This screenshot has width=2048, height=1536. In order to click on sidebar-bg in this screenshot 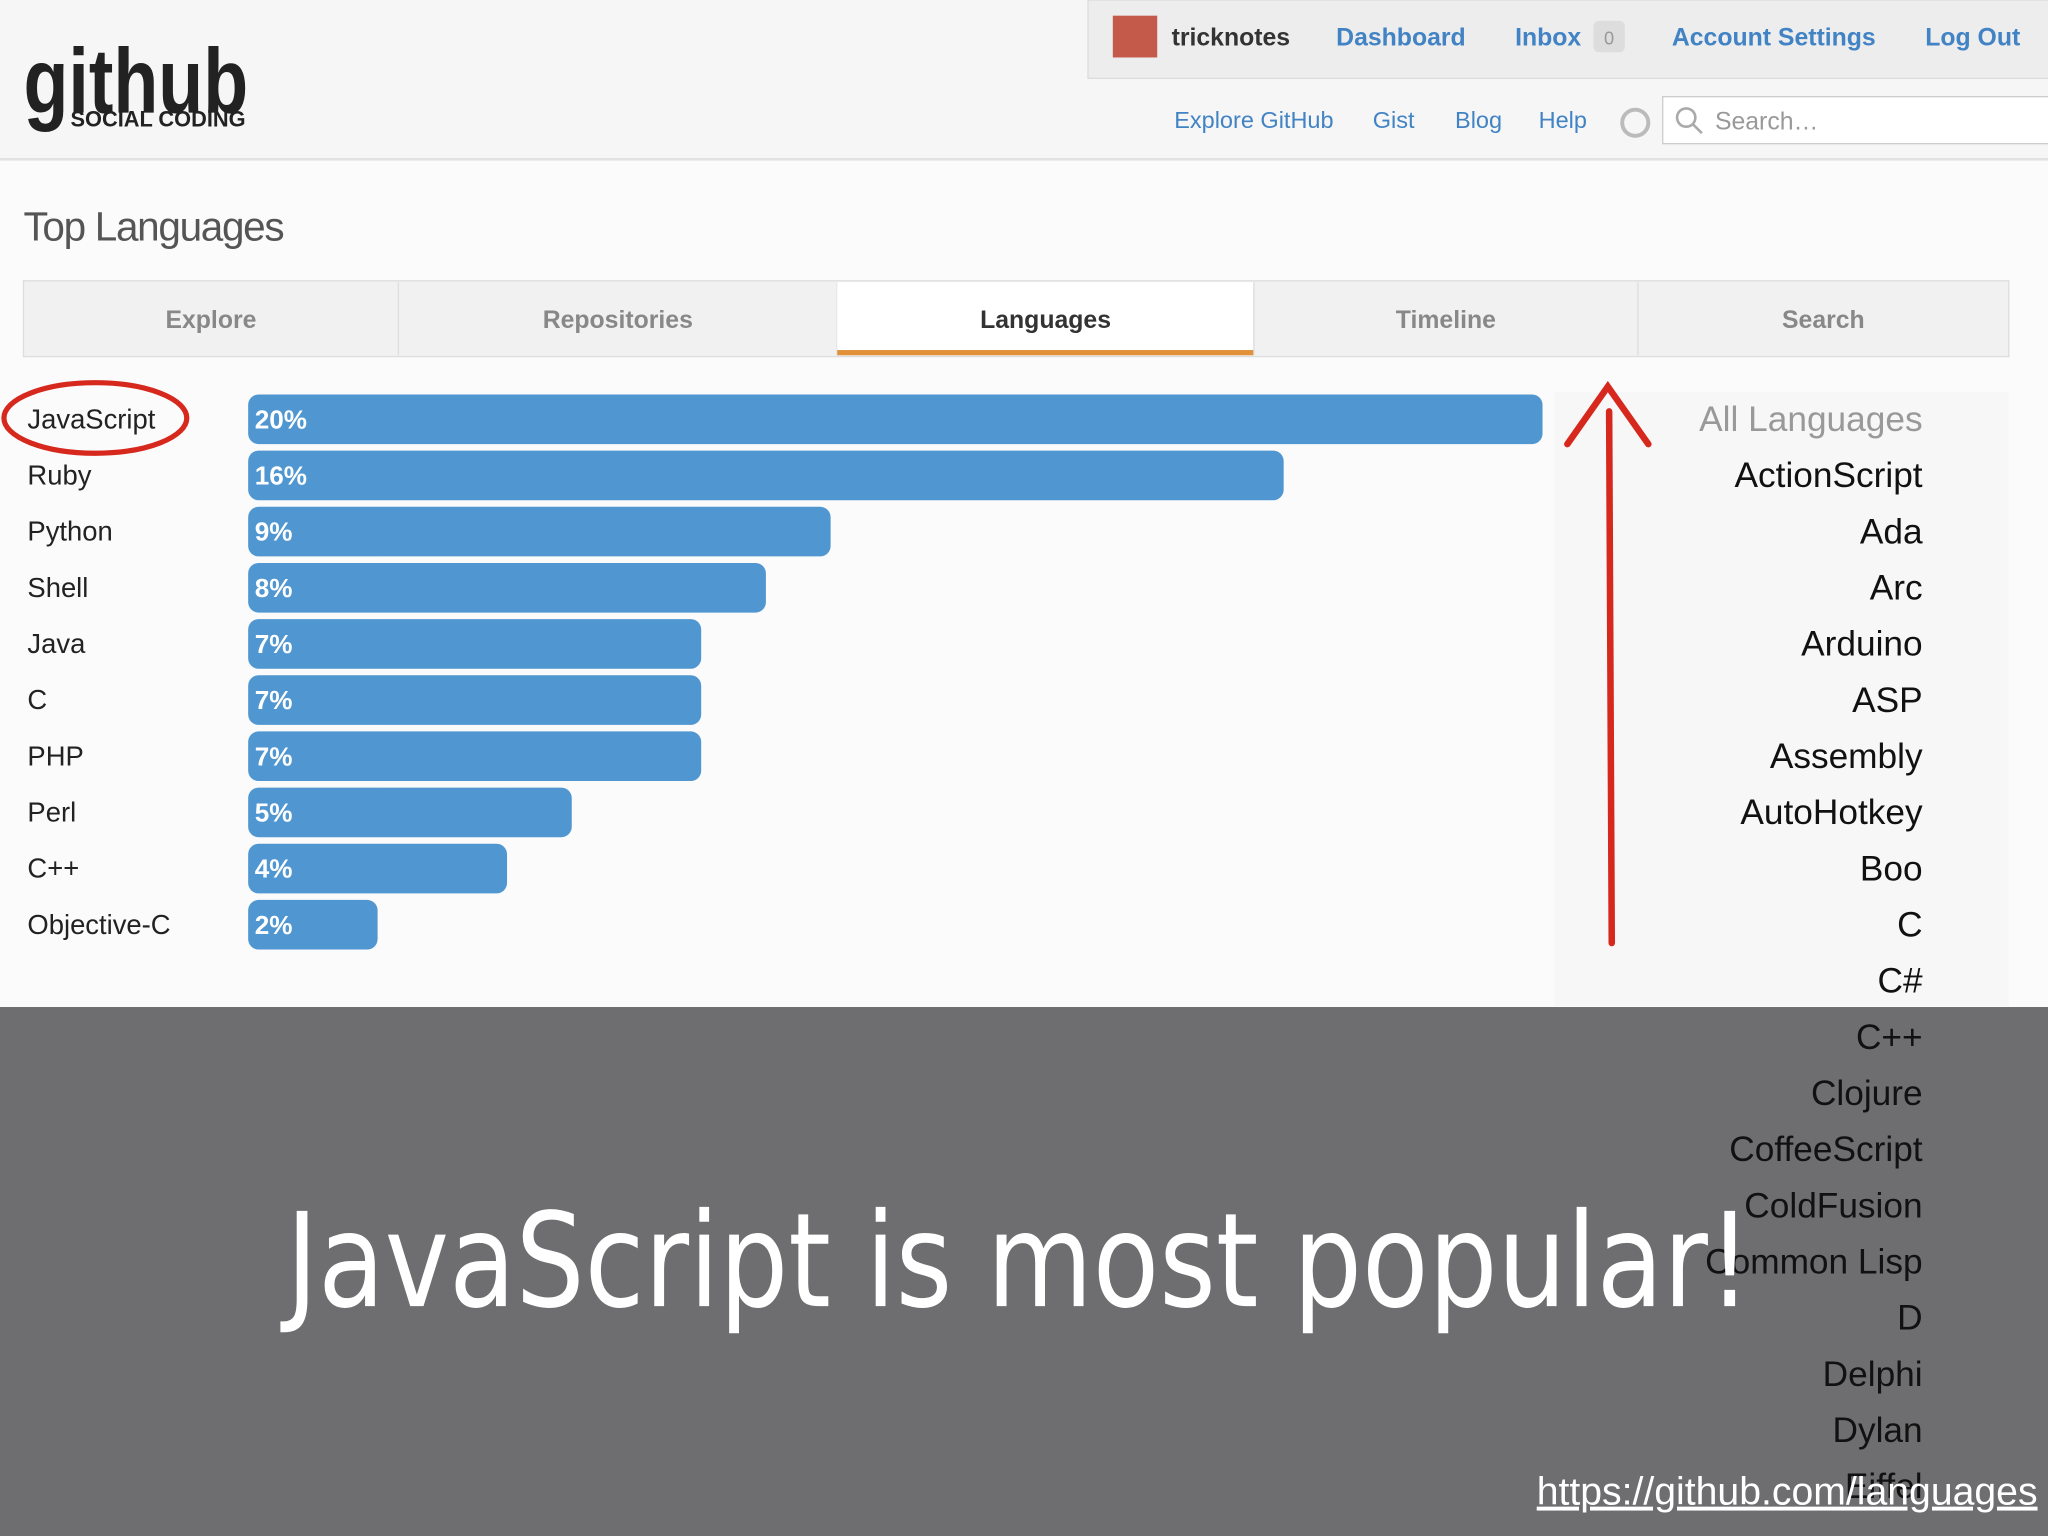, I will do `click(1781, 698)`.